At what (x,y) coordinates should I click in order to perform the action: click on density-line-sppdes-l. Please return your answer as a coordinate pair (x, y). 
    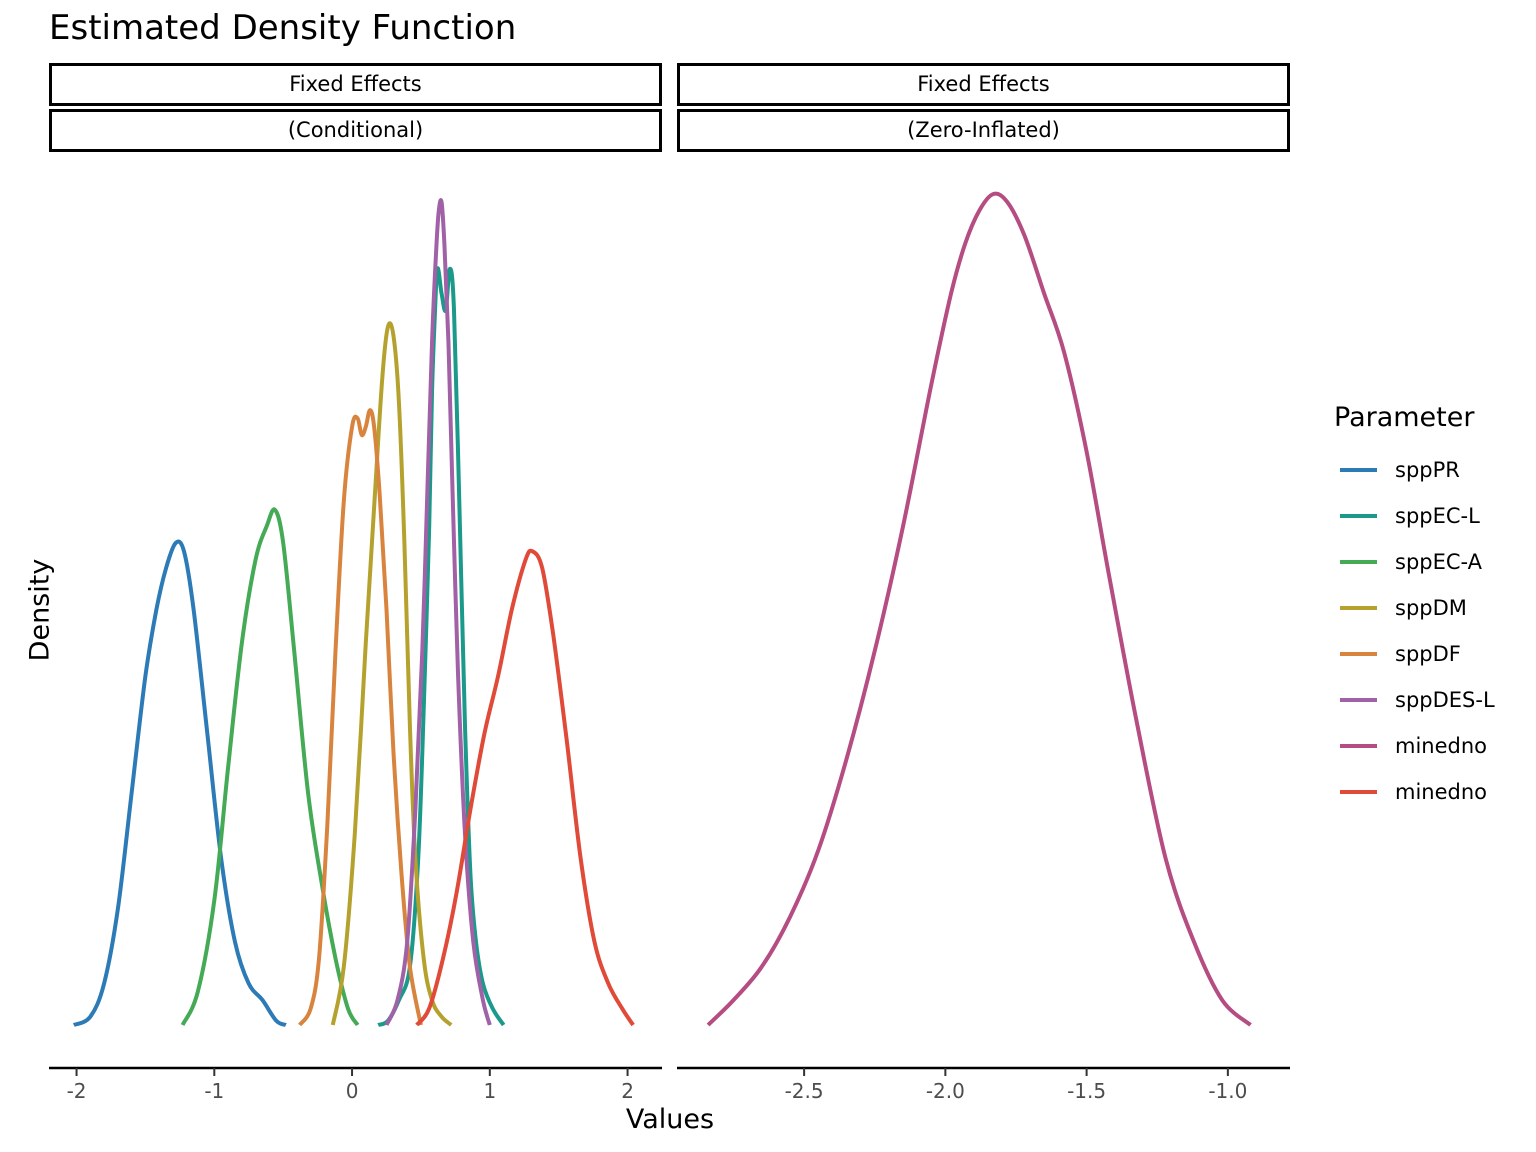
    Looking at the image, I should click on (438, 612).